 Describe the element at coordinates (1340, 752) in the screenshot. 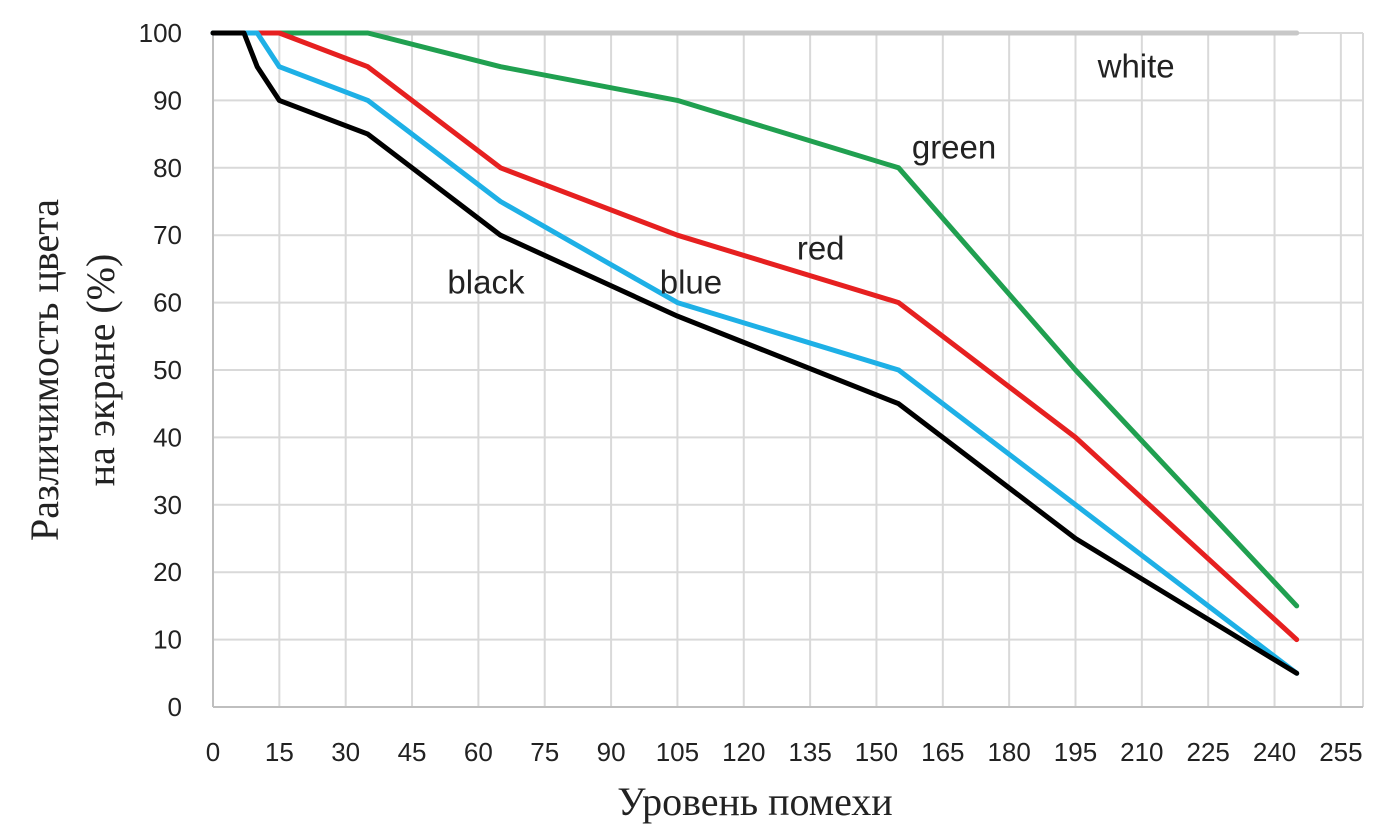

I see `x-tick-label: 255` at that location.